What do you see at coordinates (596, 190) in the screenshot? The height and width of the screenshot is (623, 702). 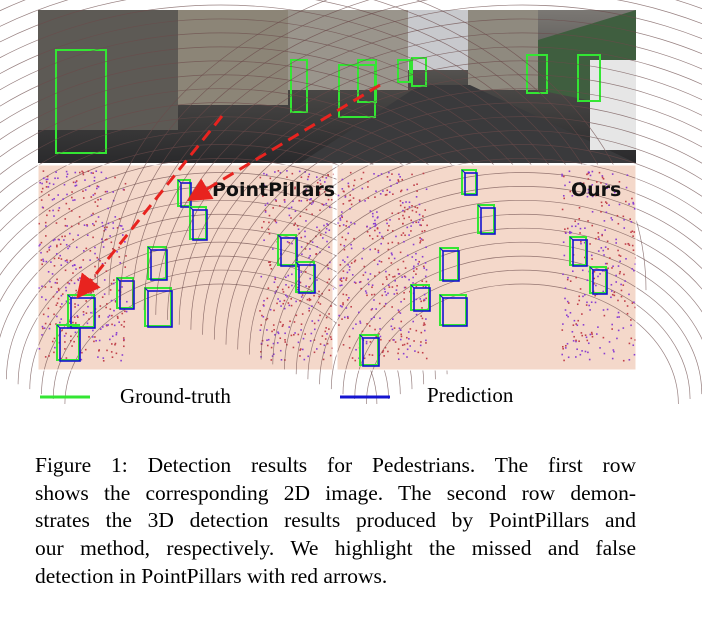 I see `panel-label: Ours` at bounding box center [596, 190].